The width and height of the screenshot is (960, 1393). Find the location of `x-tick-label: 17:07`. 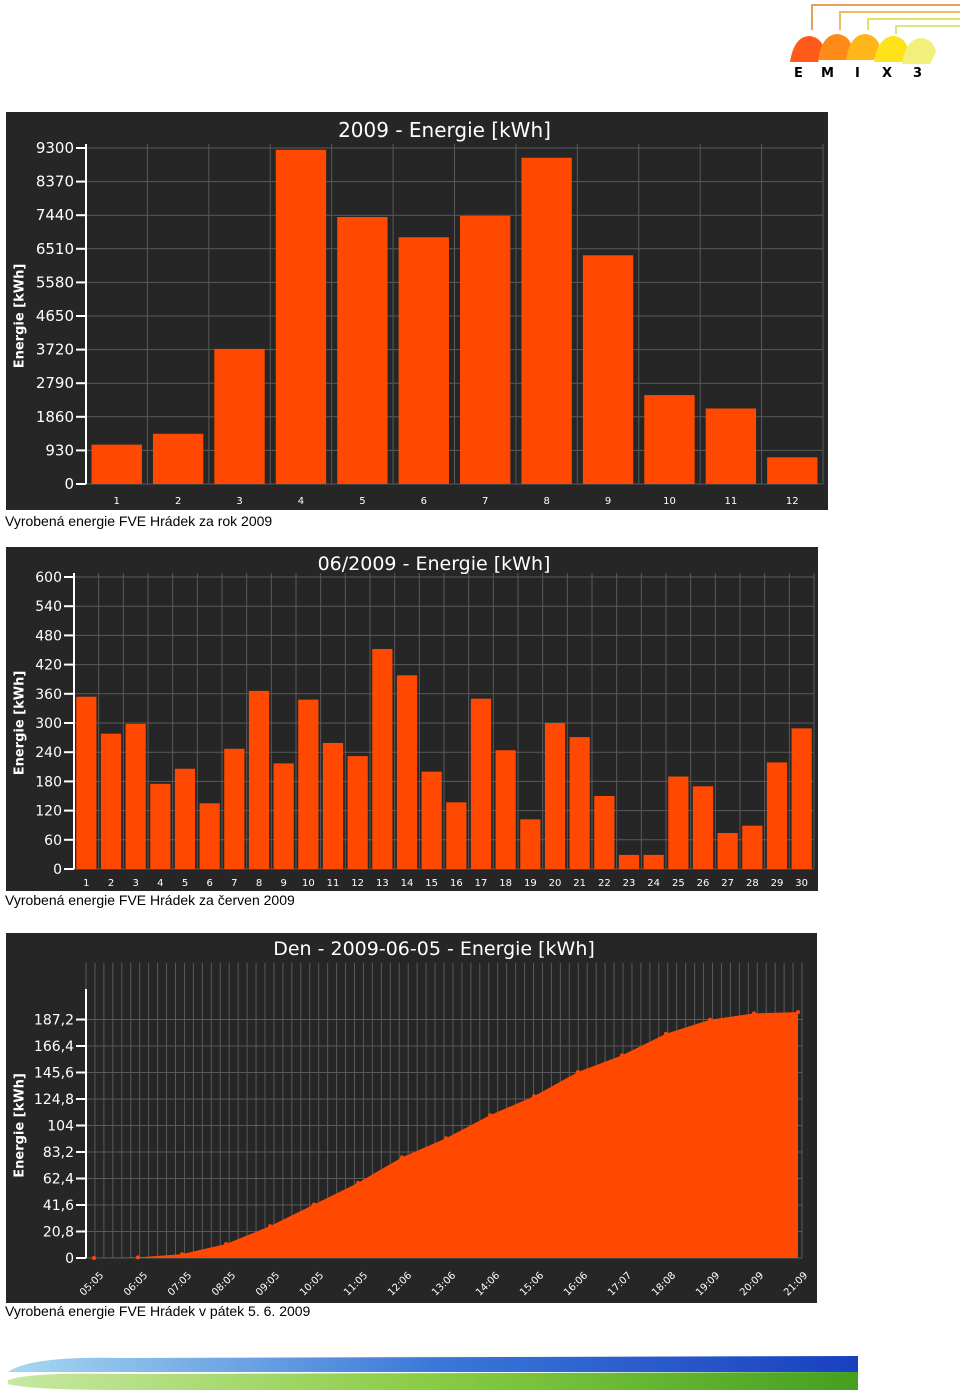

x-tick-label: 17:07 is located at coordinates (620, 1284).